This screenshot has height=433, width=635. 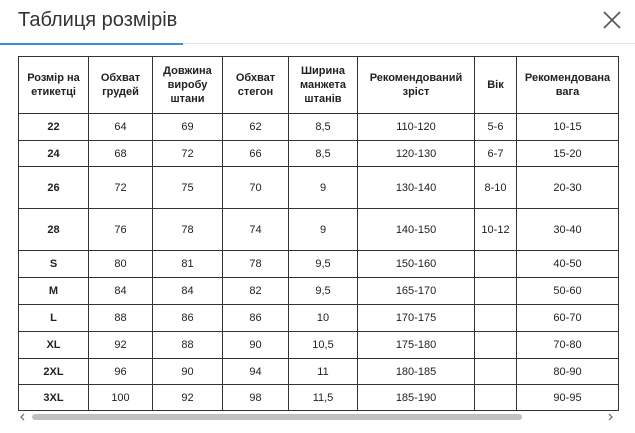 I want to click on table-cell: 11, so click(x=323, y=371).